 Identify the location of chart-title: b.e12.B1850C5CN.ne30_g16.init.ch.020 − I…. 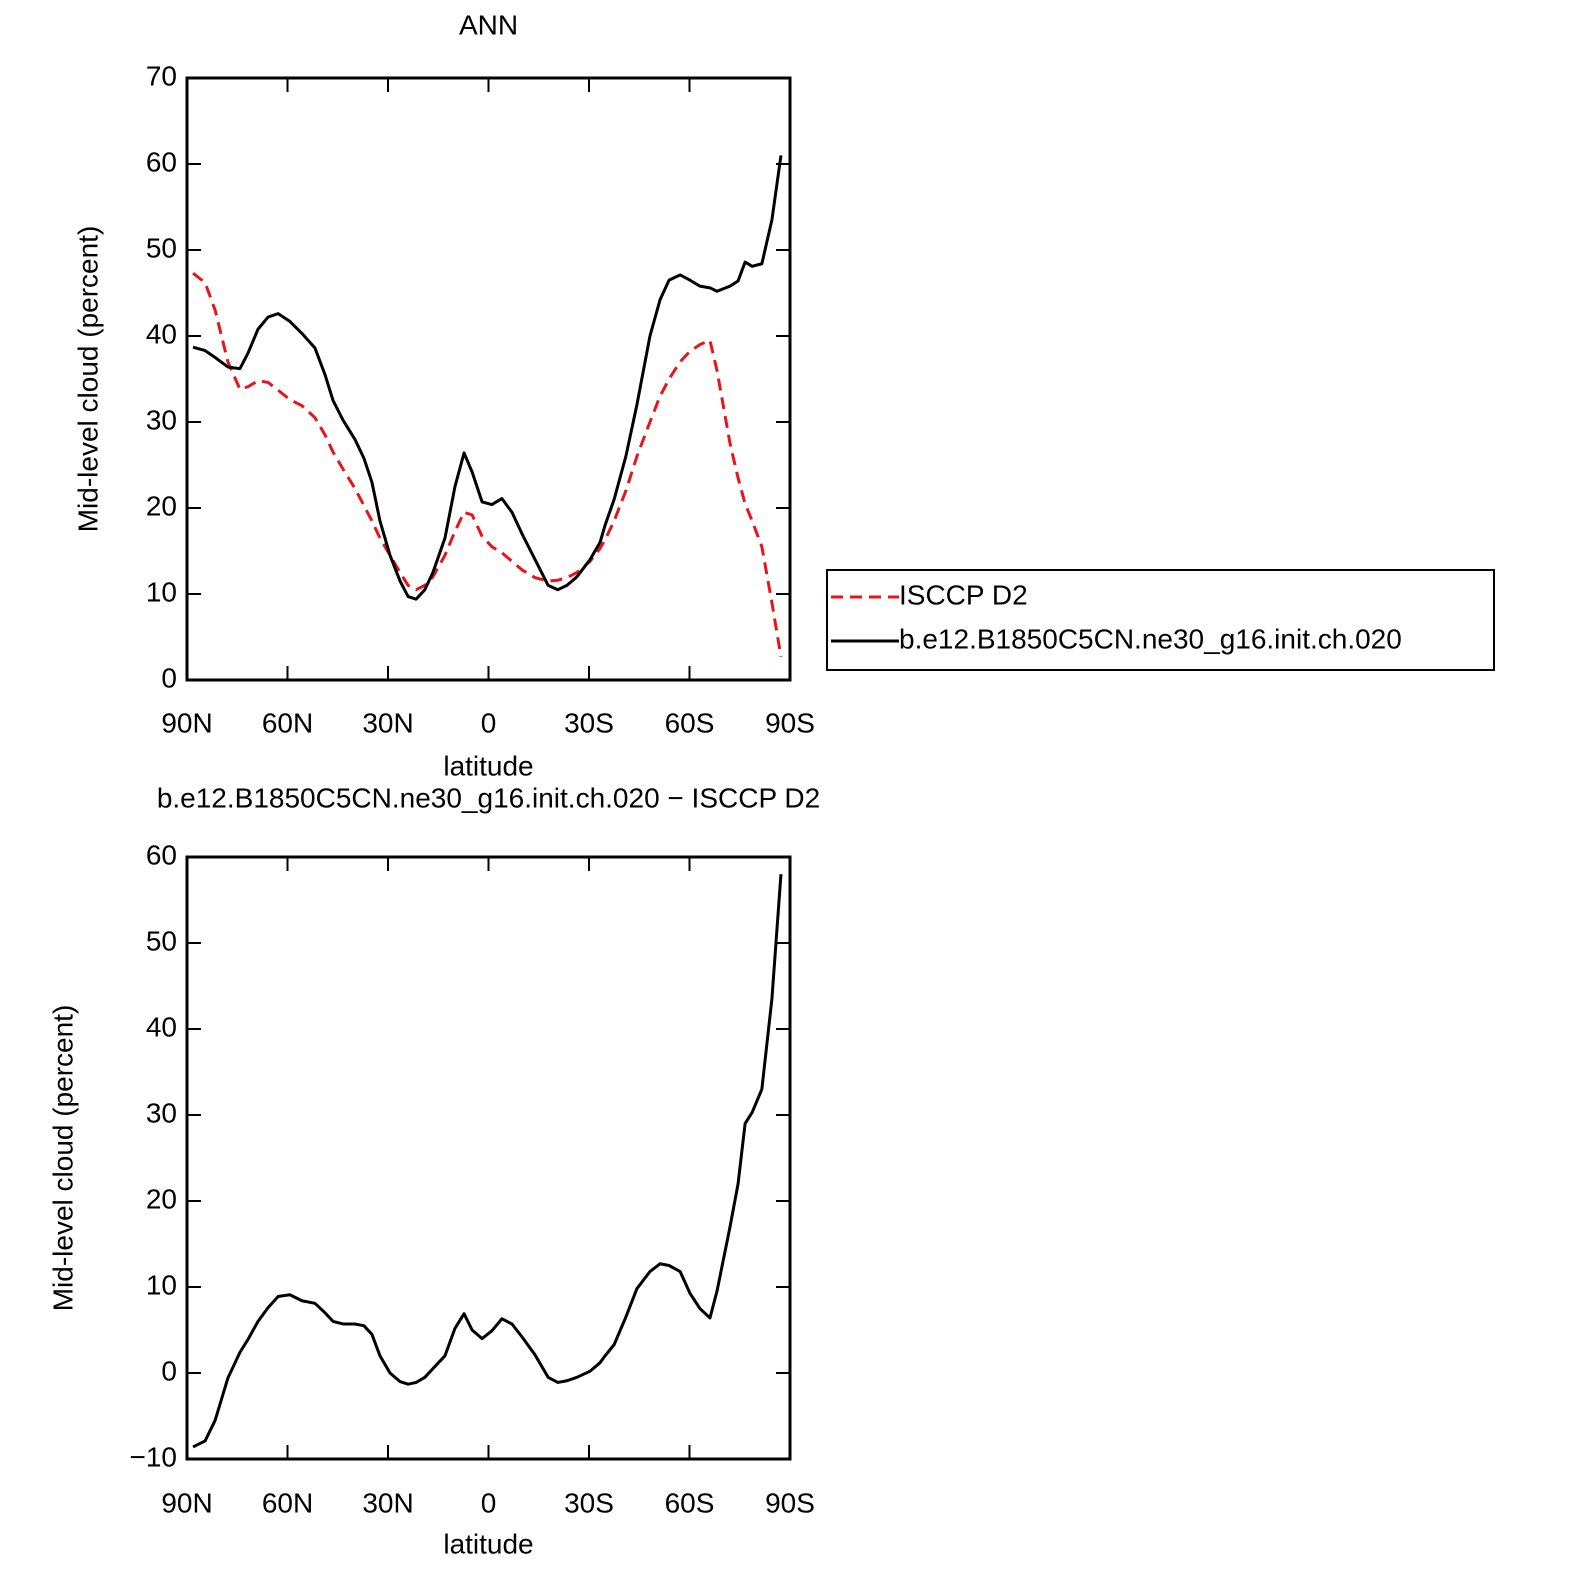
(488, 797).